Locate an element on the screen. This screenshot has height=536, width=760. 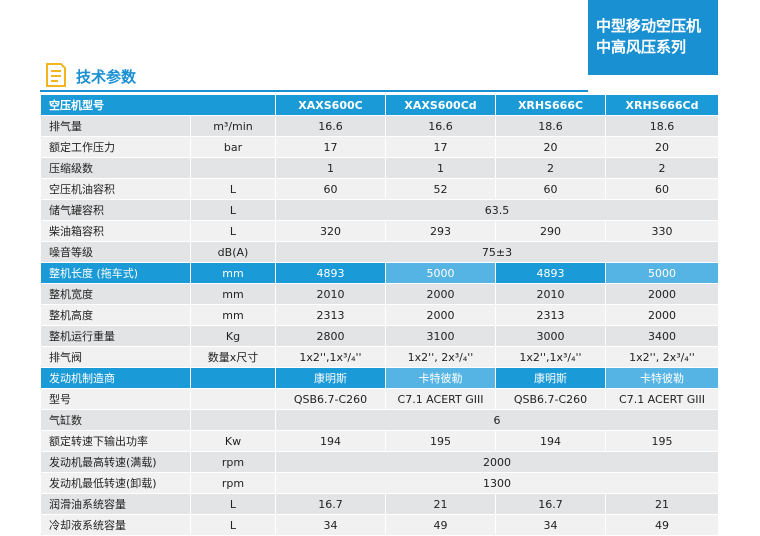
row-label: 额定工作压力 is located at coordinates (115, 147).